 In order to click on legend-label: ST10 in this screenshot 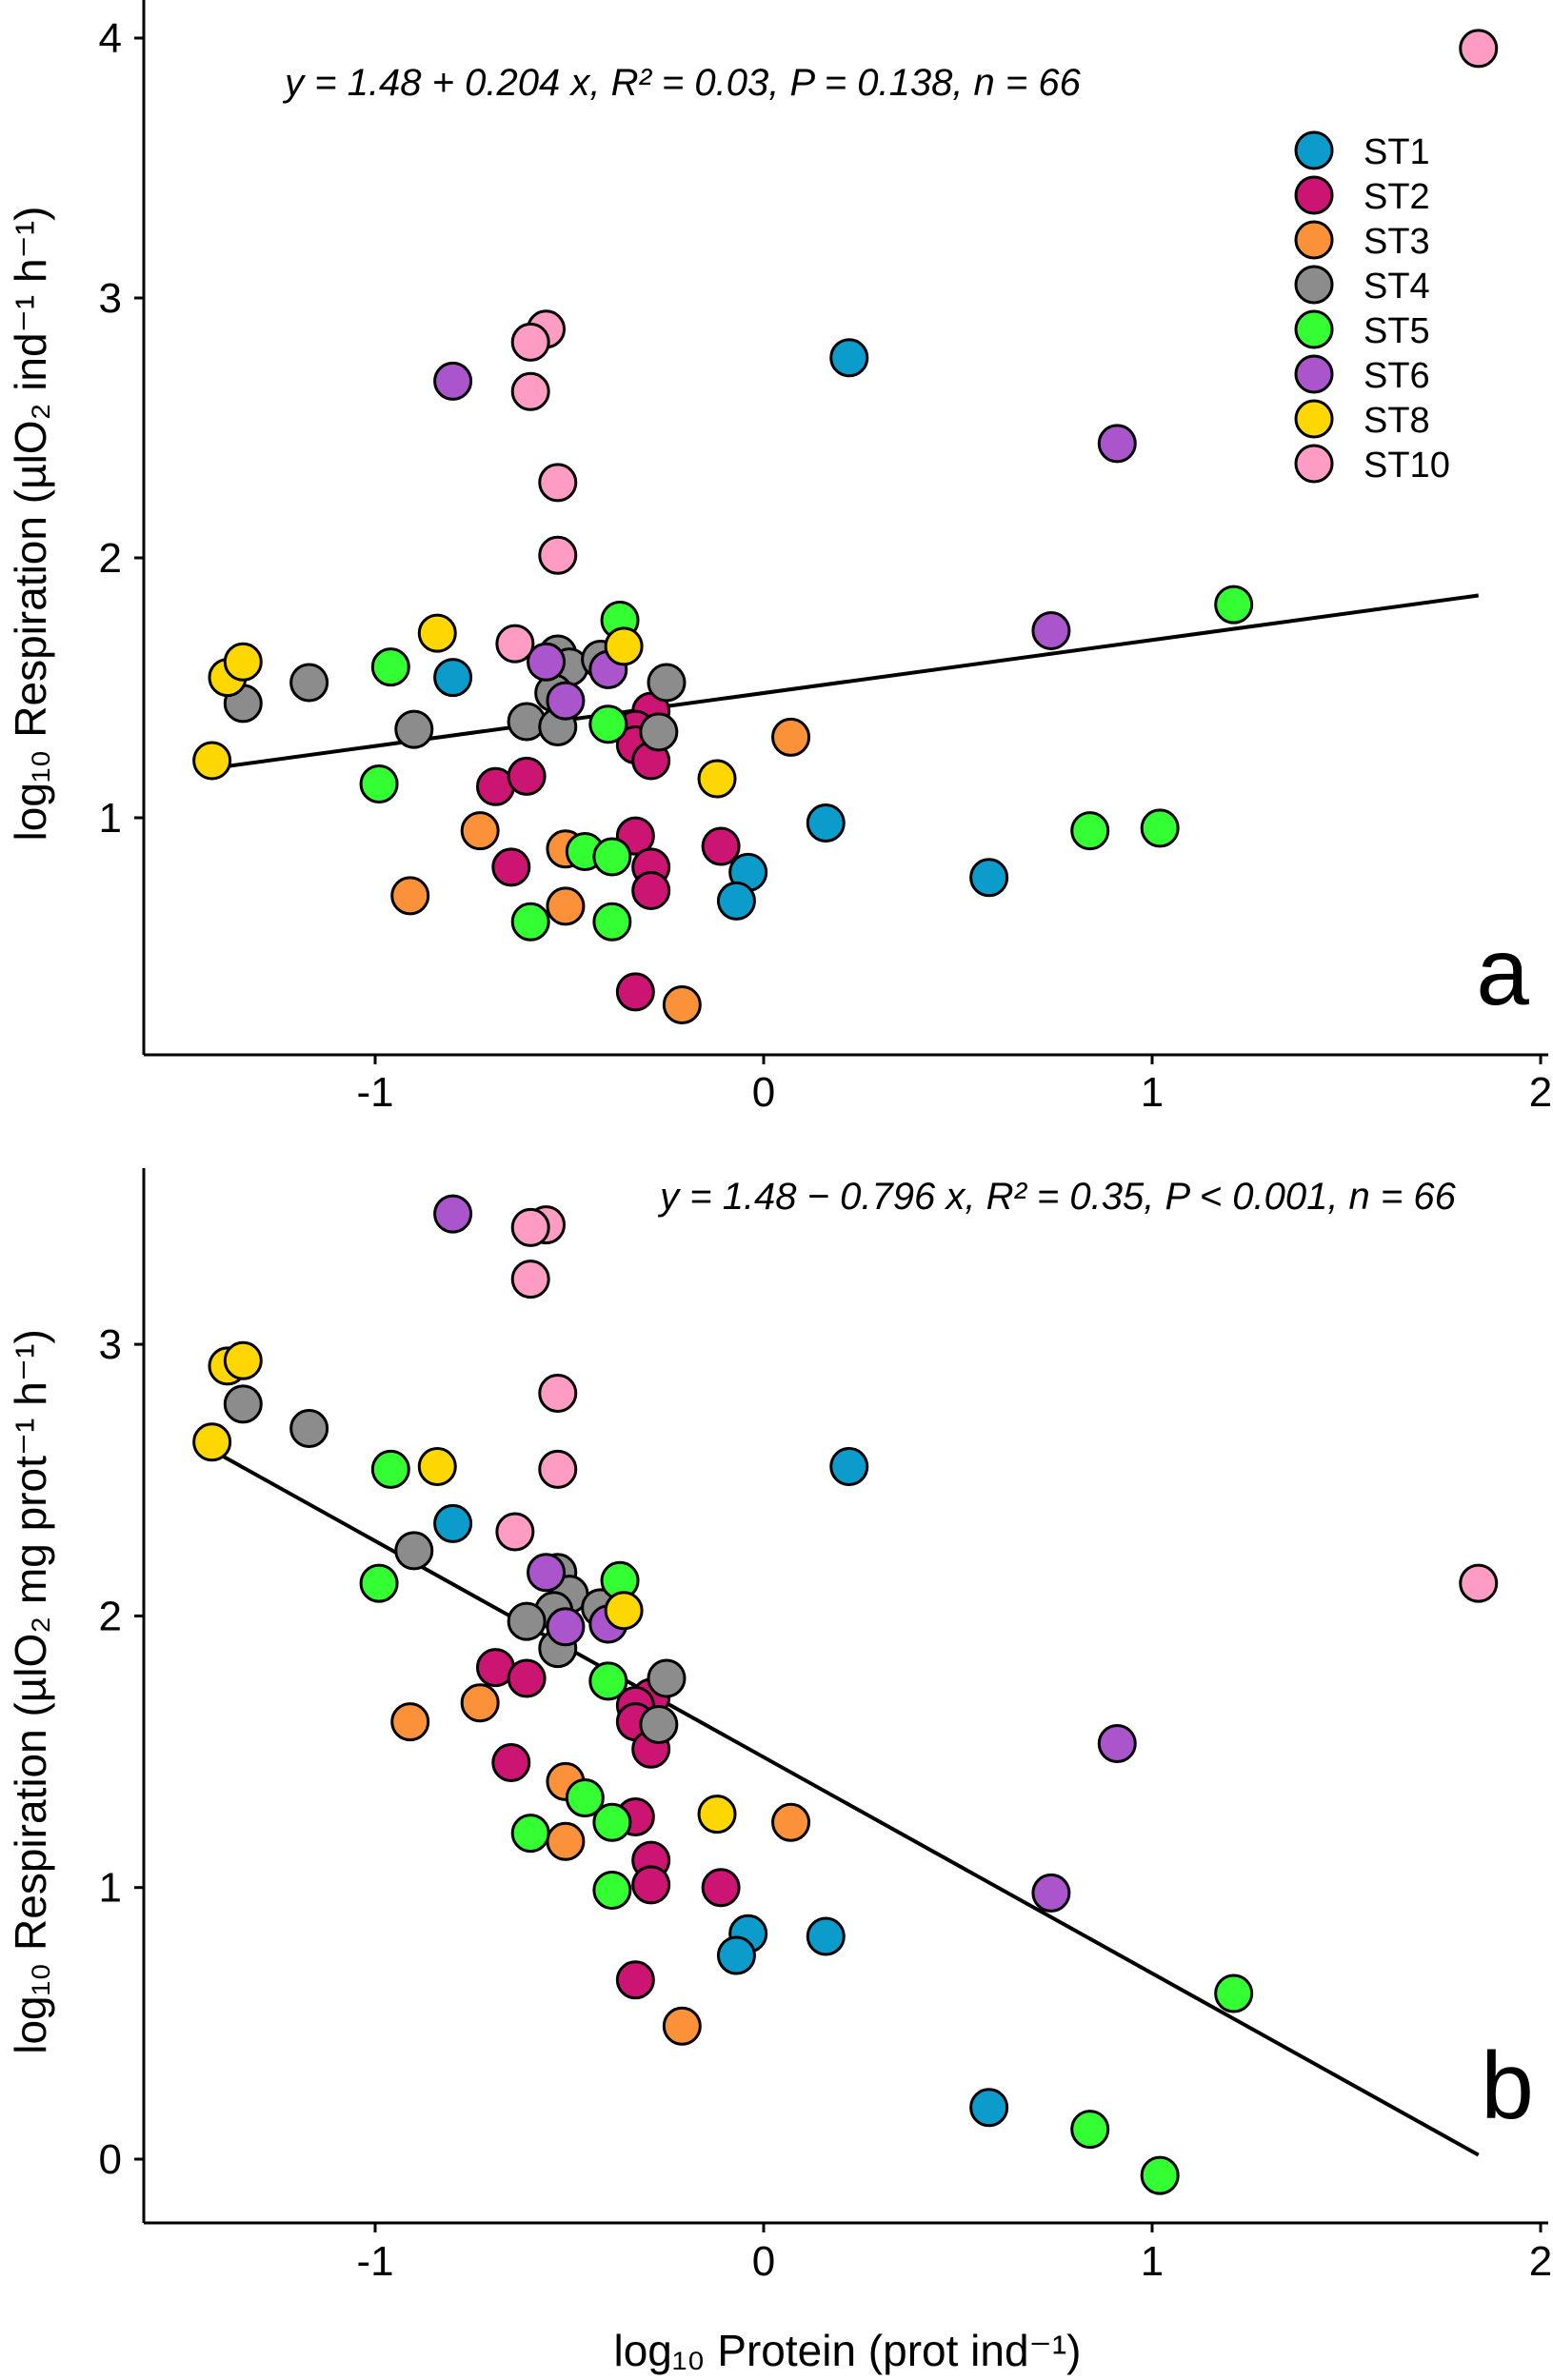, I will do `click(1407, 466)`.